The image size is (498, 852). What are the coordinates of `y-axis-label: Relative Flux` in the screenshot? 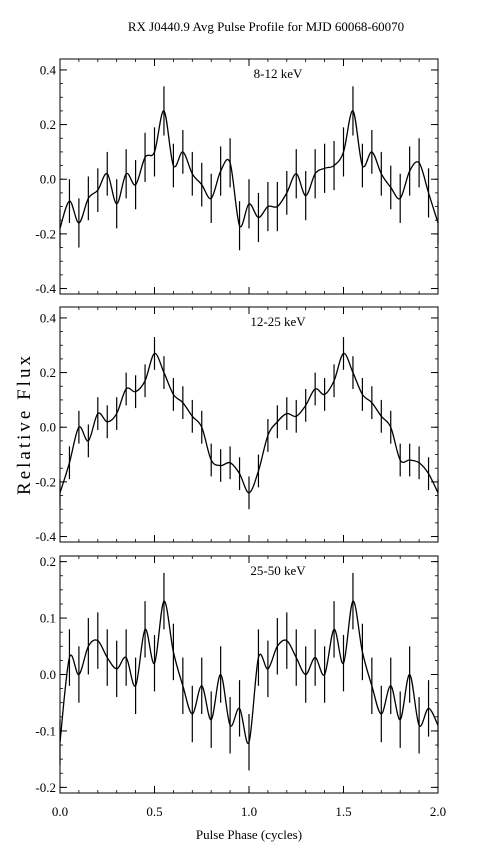 It's located at (24, 424).